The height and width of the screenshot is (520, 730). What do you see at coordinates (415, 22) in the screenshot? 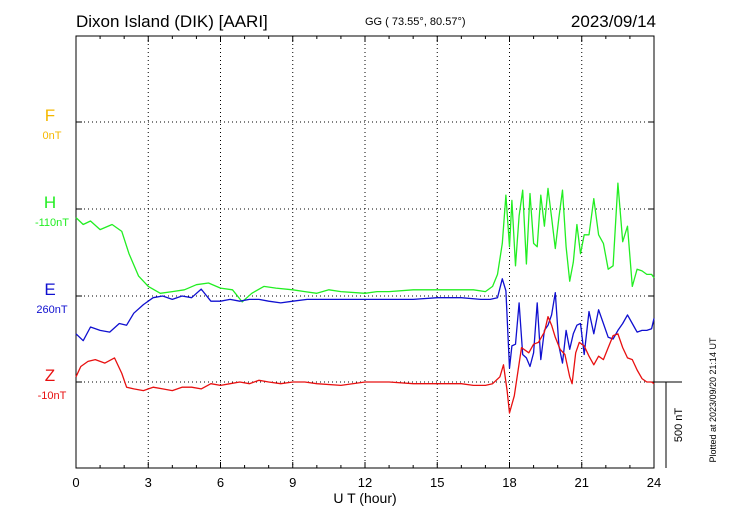
I see `coordinates: GG ( 73.55°, 80.57°)` at bounding box center [415, 22].